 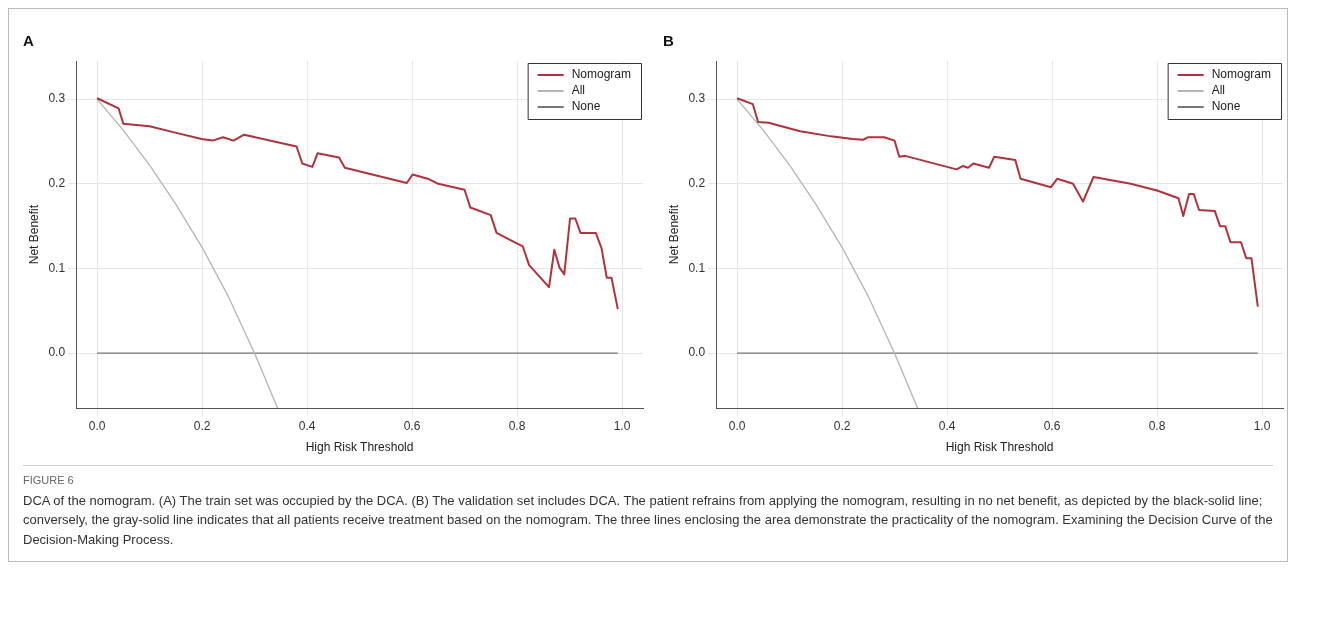 What do you see at coordinates (668, 41) in the screenshot?
I see `chart-title: B` at bounding box center [668, 41].